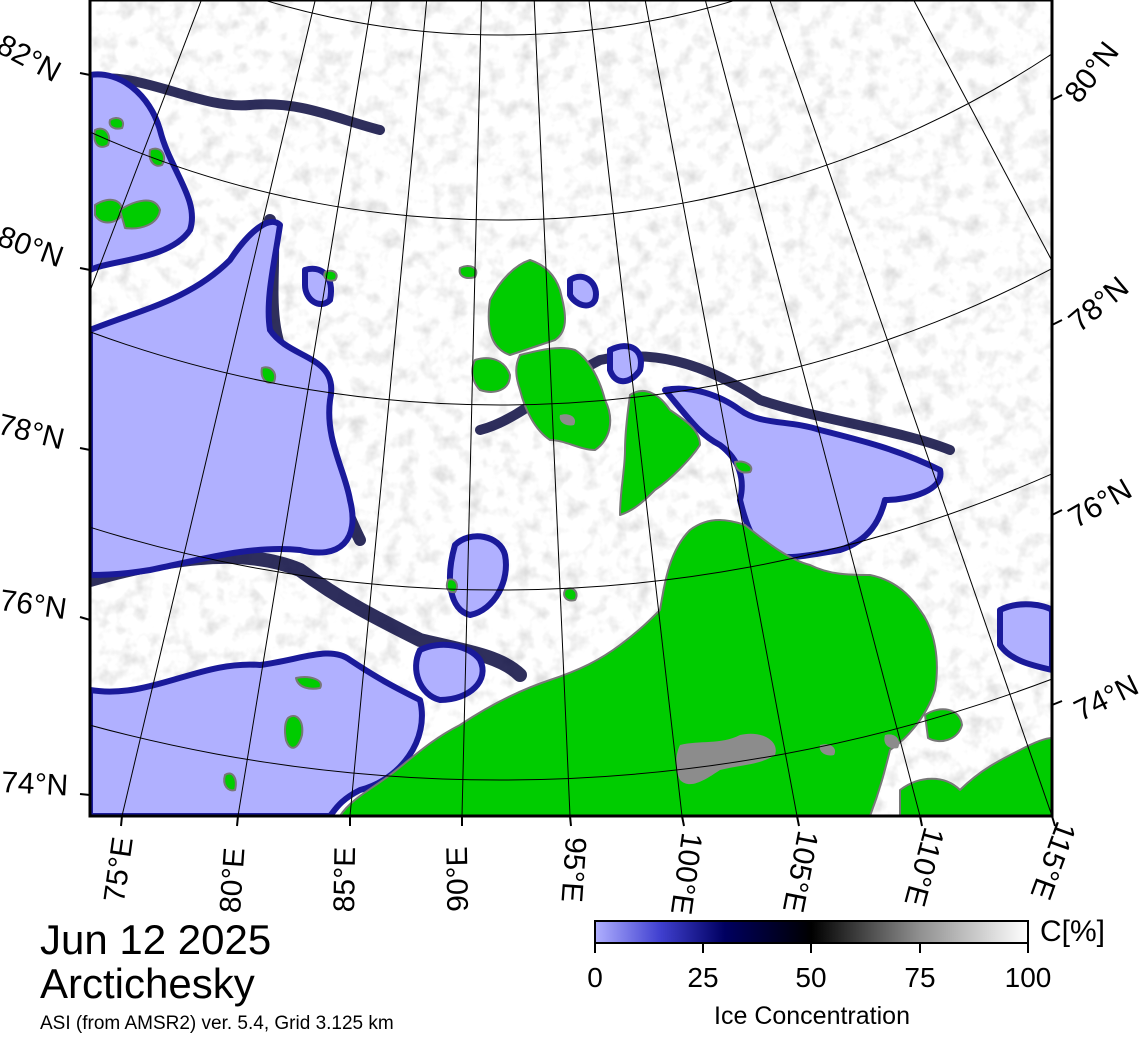 Image resolution: width=1140 pixels, height=1037 pixels. I want to click on data-source: ASI (from AMSR2) ver. 5.4, Grid 3.125 km, so click(217, 1023).